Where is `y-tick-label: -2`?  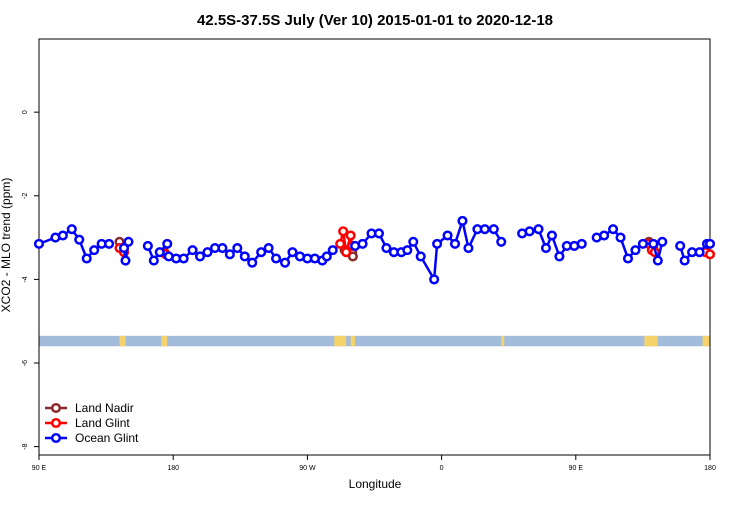 y-tick-label: -2 is located at coordinates (25, 196).